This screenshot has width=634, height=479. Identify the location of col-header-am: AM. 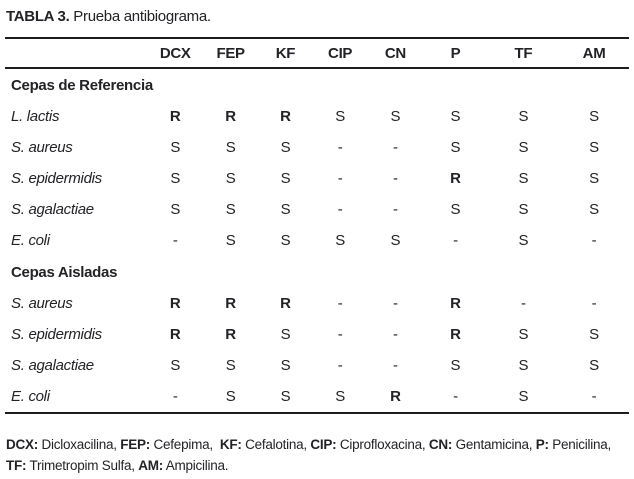
(594, 53).